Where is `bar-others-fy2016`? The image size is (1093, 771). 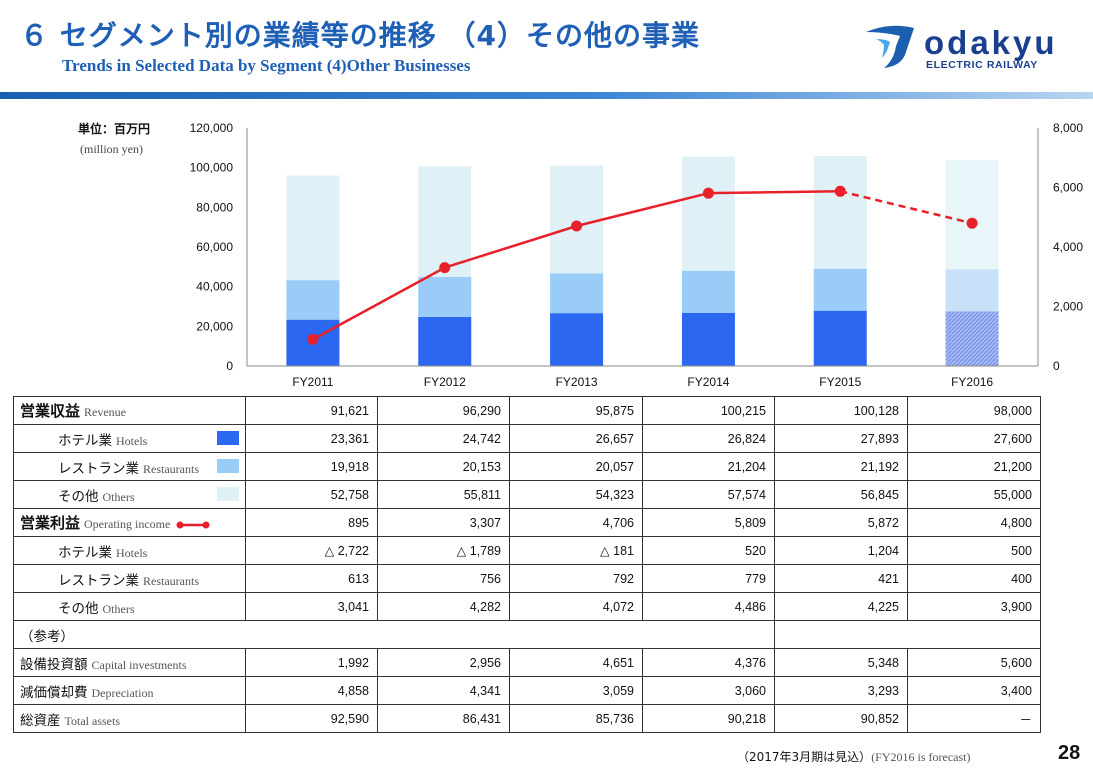 bar-others-fy2016 is located at coordinates (972, 215).